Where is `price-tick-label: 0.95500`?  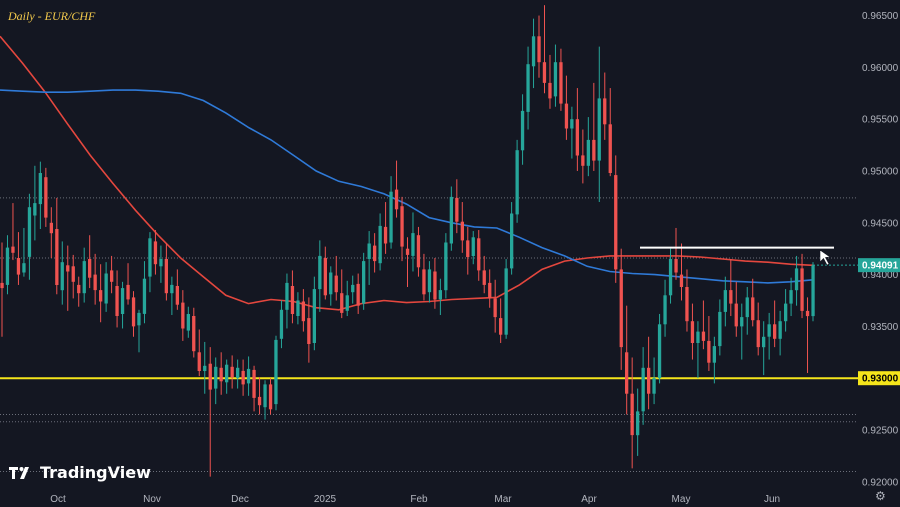
price-tick-label: 0.95500 is located at coordinates (880, 120).